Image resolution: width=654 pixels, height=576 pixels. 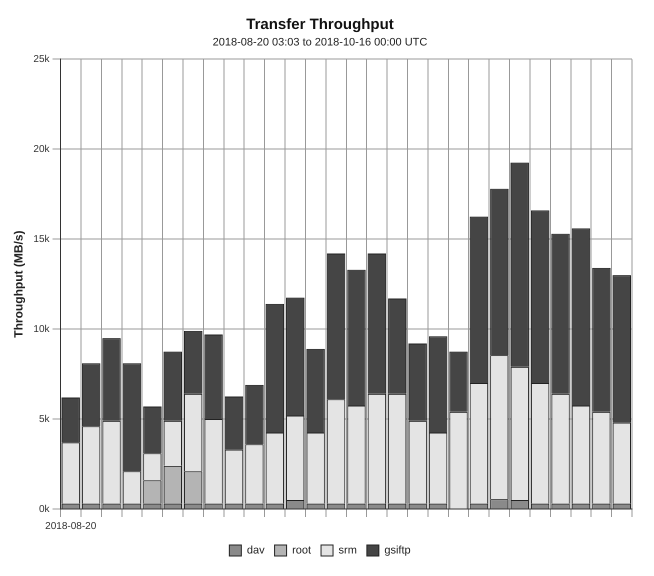 What do you see at coordinates (71, 526) in the screenshot?
I see `x-tick-label: 2018-08-20` at bounding box center [71, 526].